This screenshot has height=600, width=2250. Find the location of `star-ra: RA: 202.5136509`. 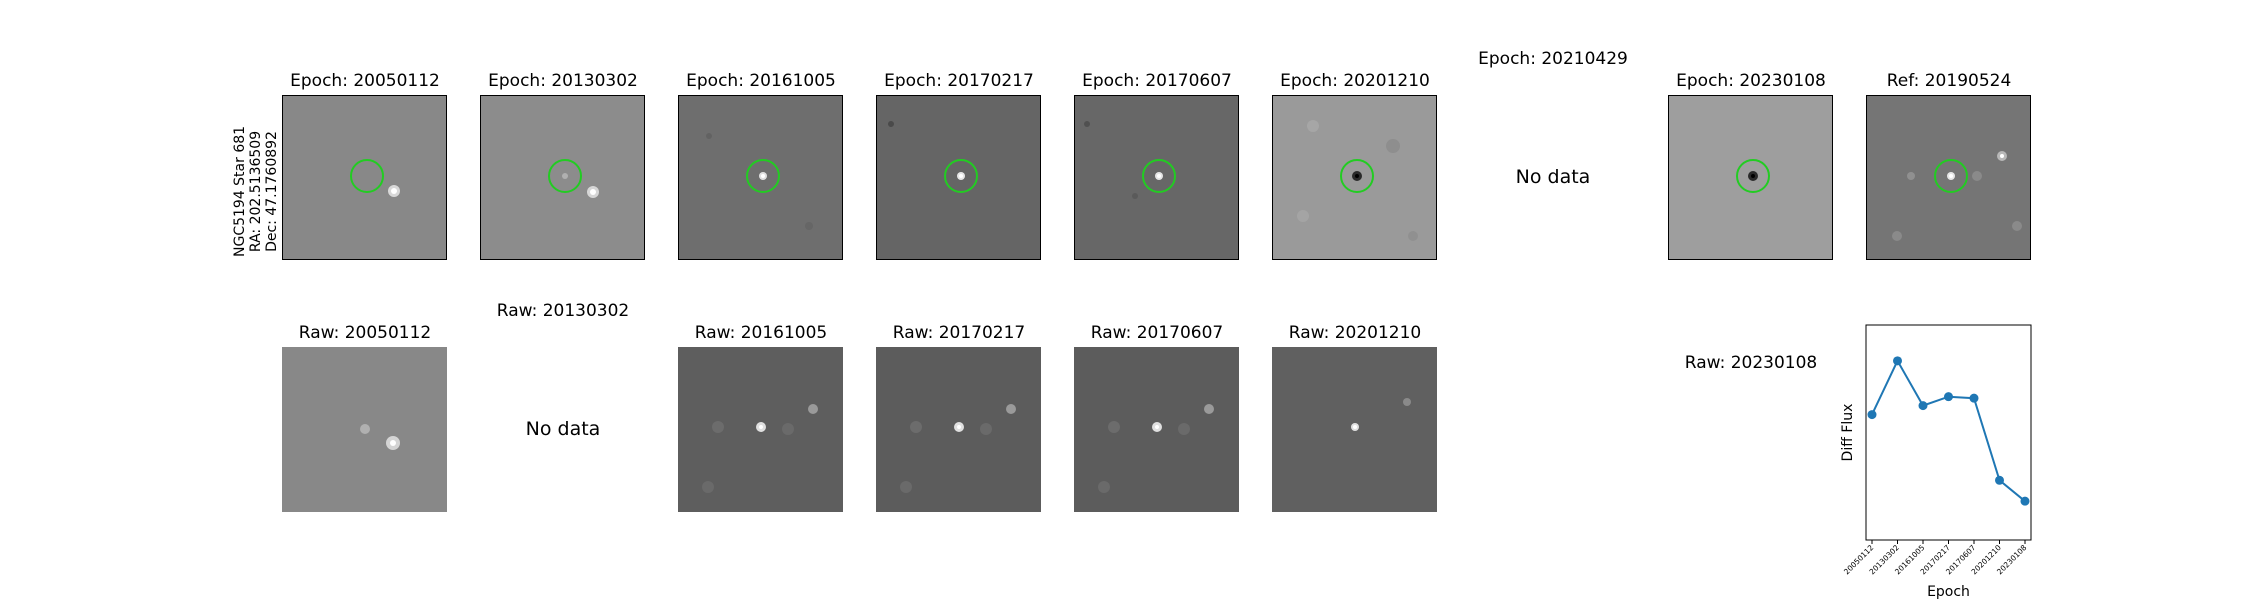

star-ra: RA: 202.5136509 is located at coordinates (256, 191).